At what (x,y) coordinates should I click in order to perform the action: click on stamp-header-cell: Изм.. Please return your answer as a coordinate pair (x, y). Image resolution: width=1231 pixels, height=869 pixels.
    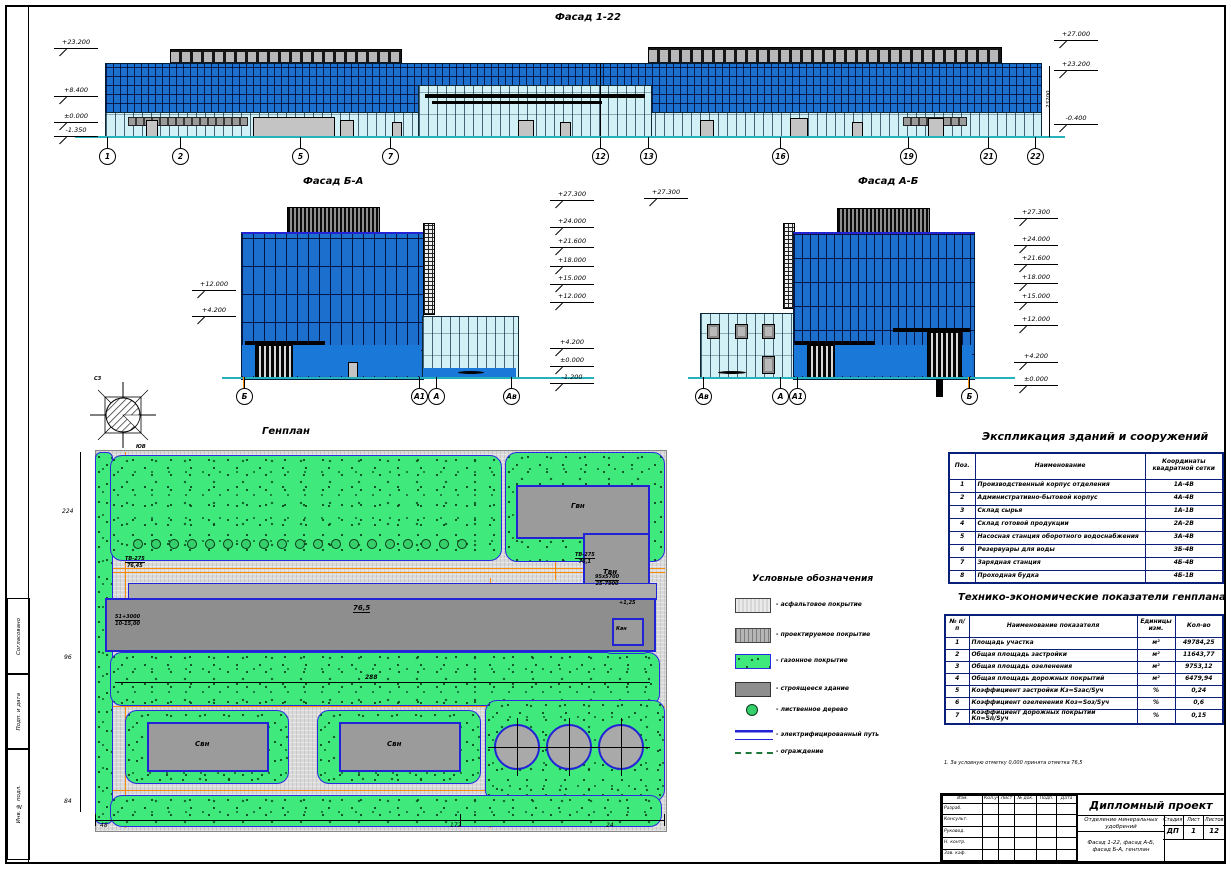
    Looking at the image, I should click on (962, 799).